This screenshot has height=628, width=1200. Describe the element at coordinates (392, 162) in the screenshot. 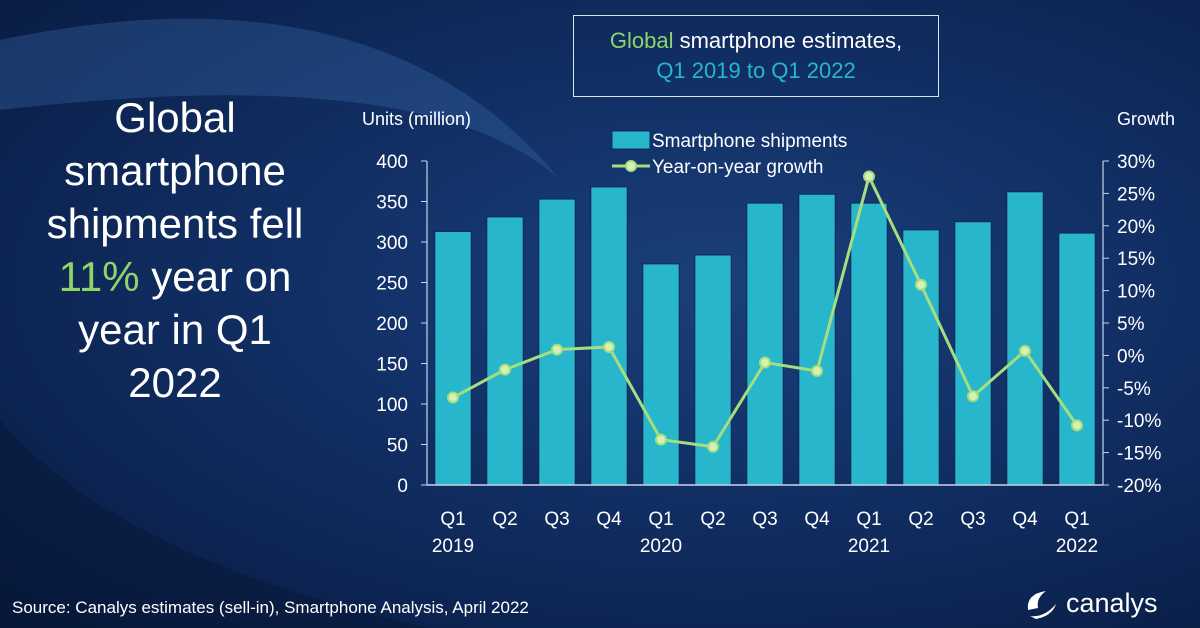

I see `y-tick-label: 400` at that location.